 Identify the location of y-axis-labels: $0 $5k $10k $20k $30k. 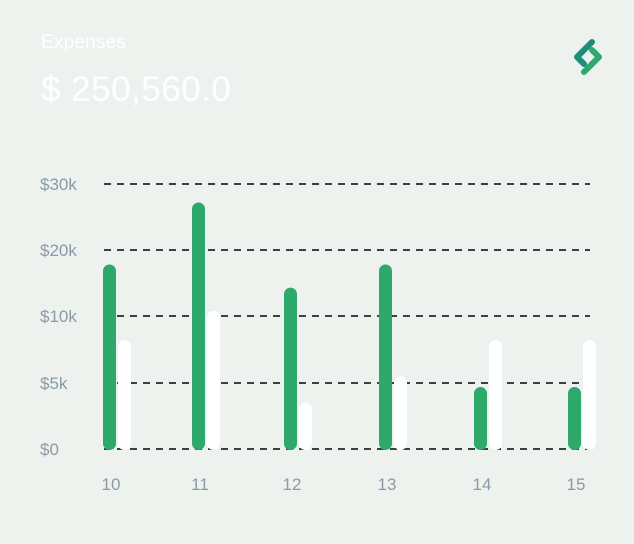
(58, 317).